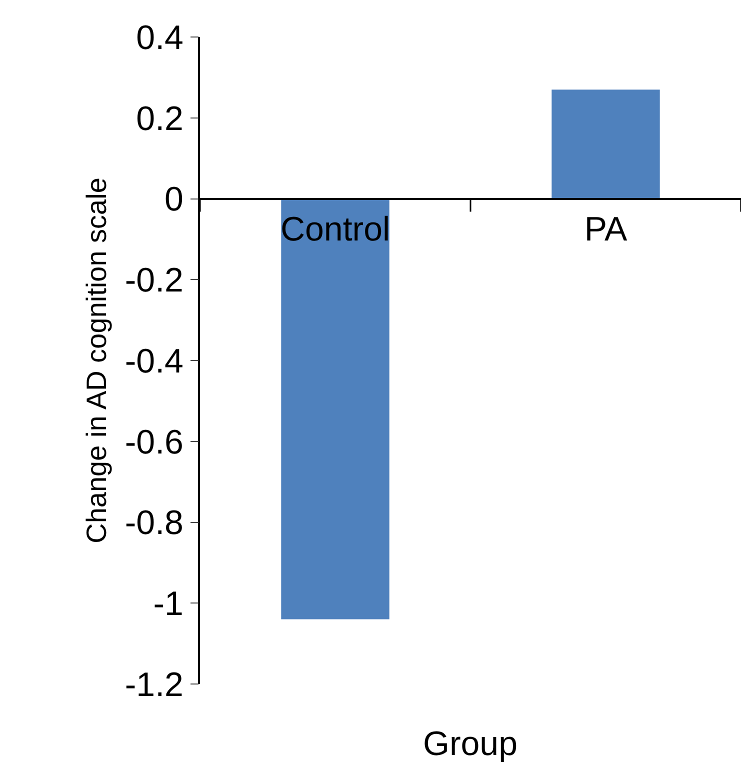 The height and width of the screenshot is (774, 743). What do you see at coordinates (154, 281) in the screenshot?
I see `y-tick-label: -0.2` at bounding box center [154, 281].